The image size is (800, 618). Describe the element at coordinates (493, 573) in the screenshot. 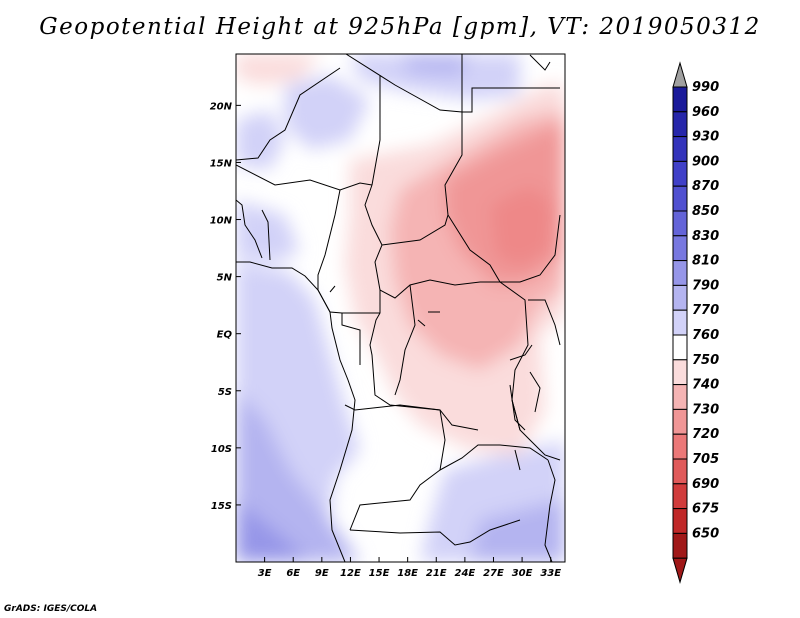

I see `lon-tick-label: 27E` at that location.